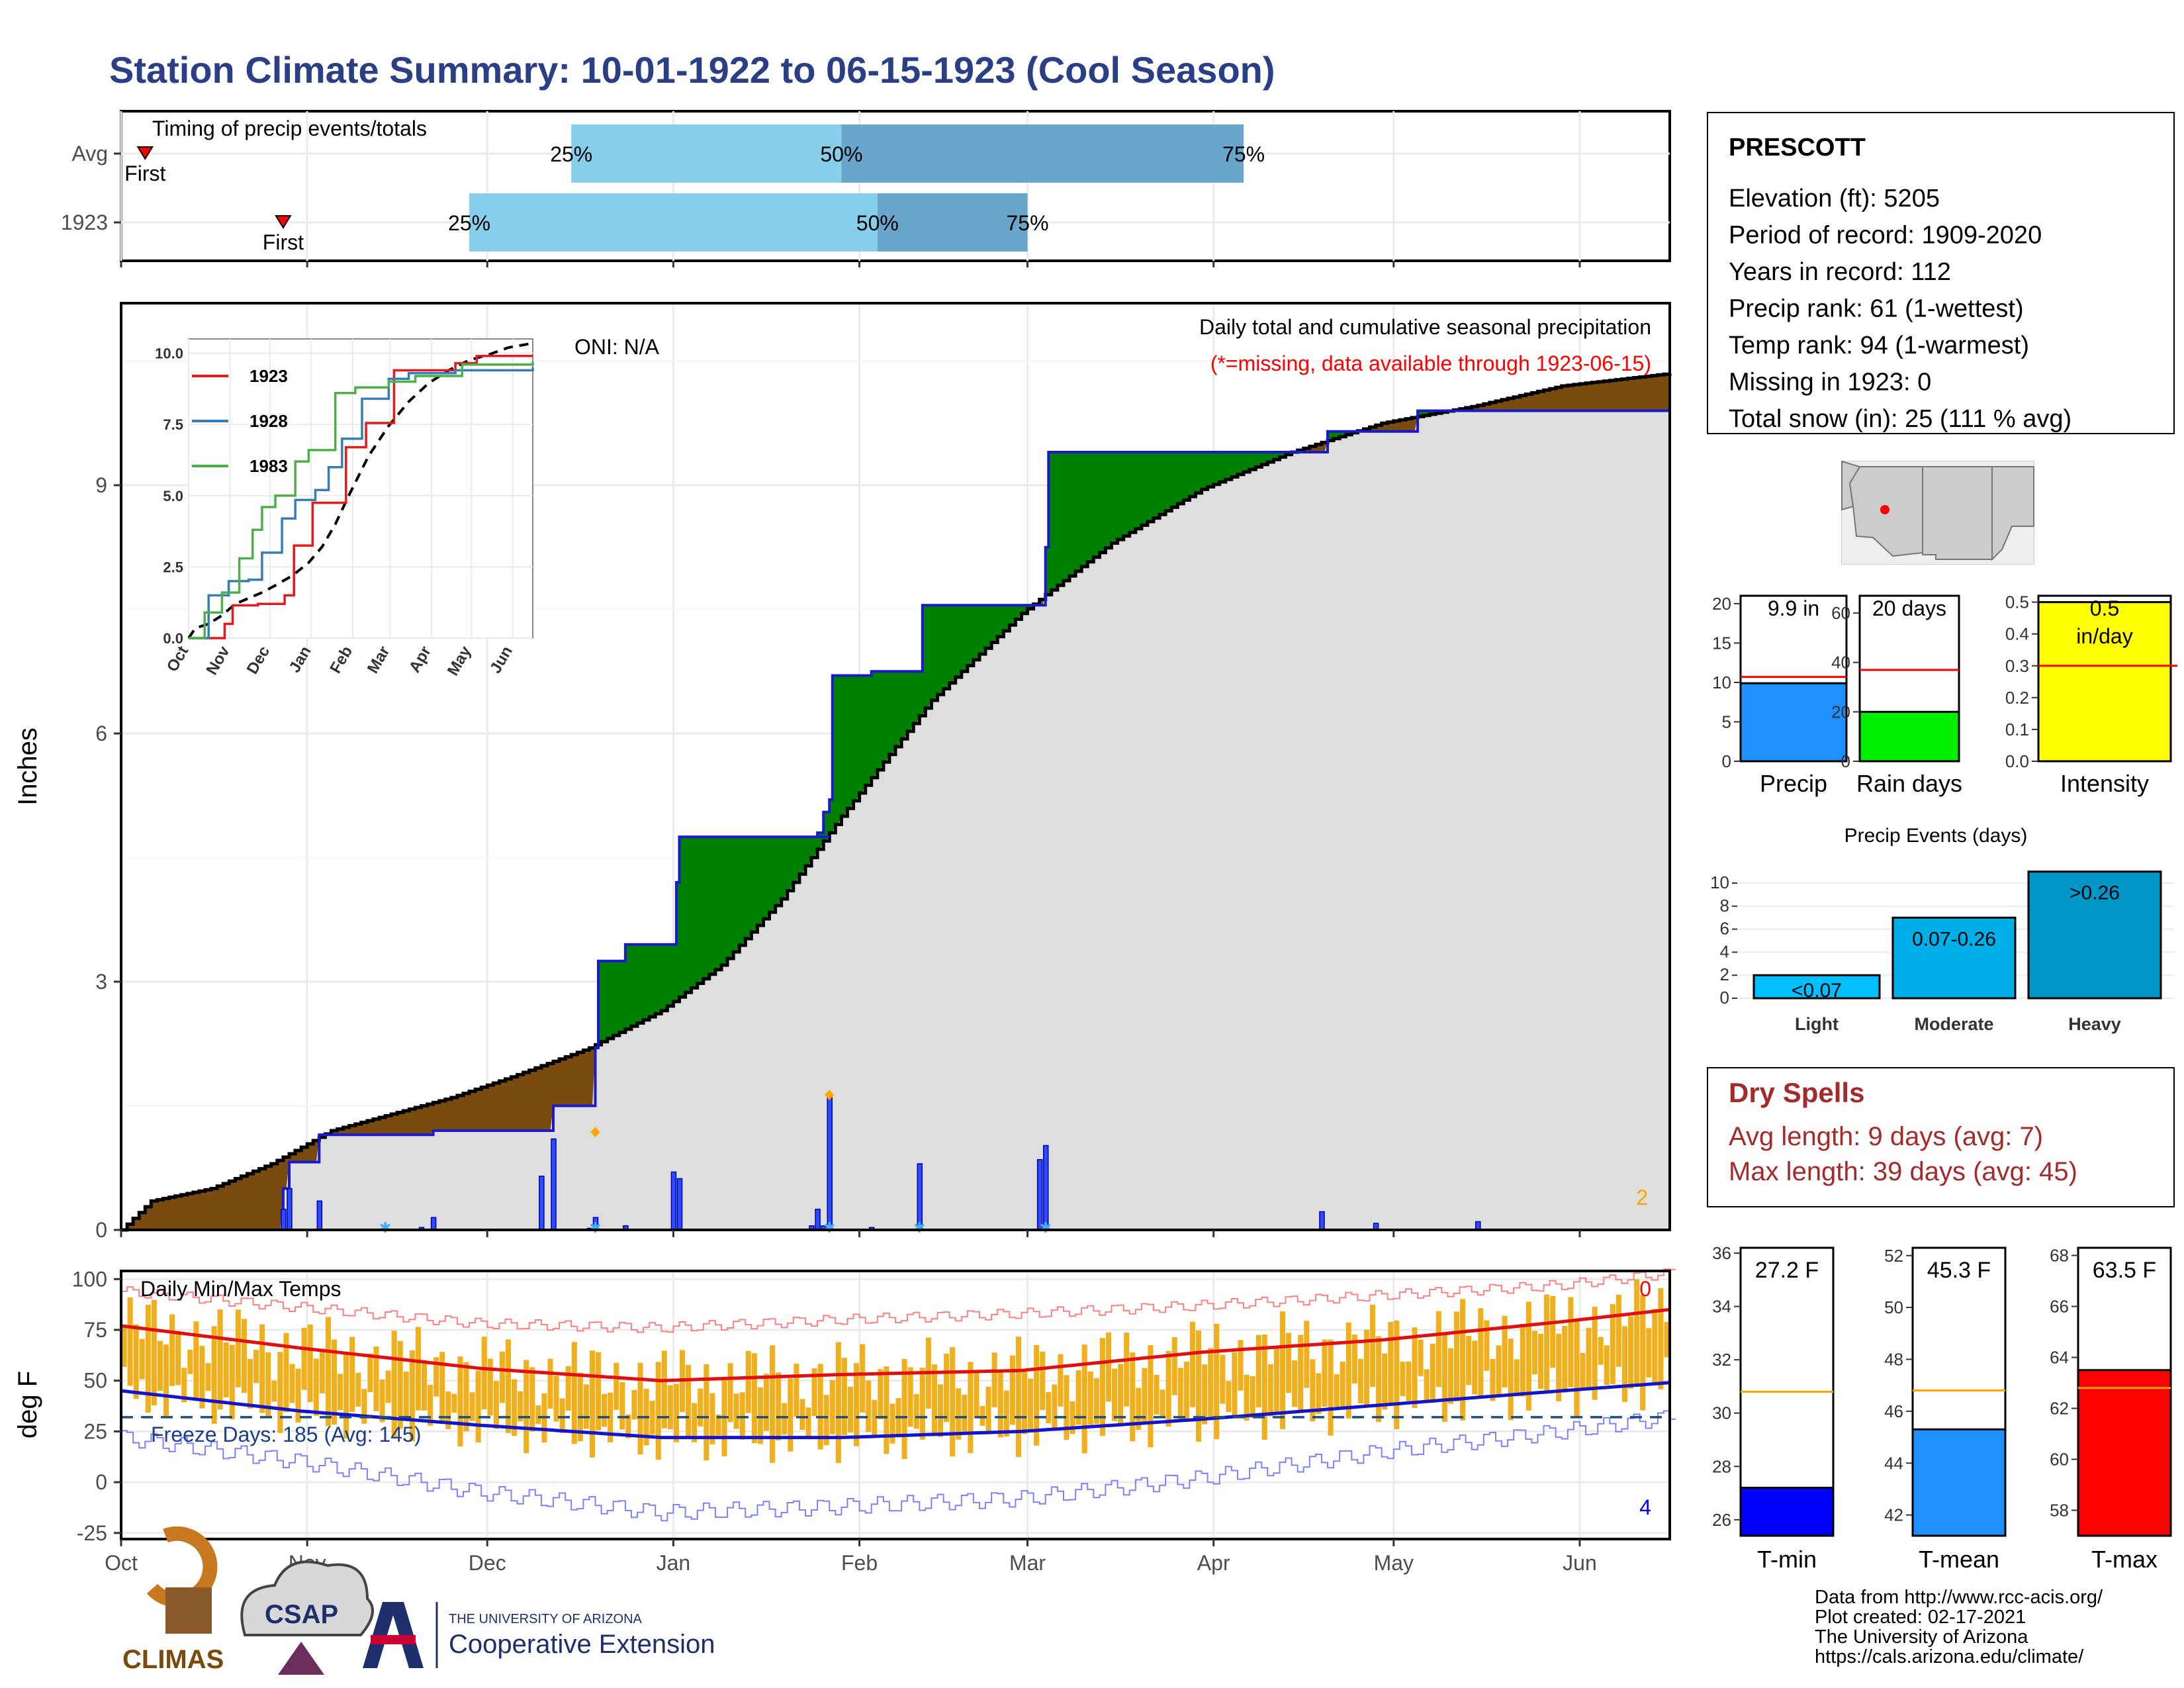 This screenshot has height=1688, width=2184. I want to click on csap-logo: CSAP, so click(307, 1617).